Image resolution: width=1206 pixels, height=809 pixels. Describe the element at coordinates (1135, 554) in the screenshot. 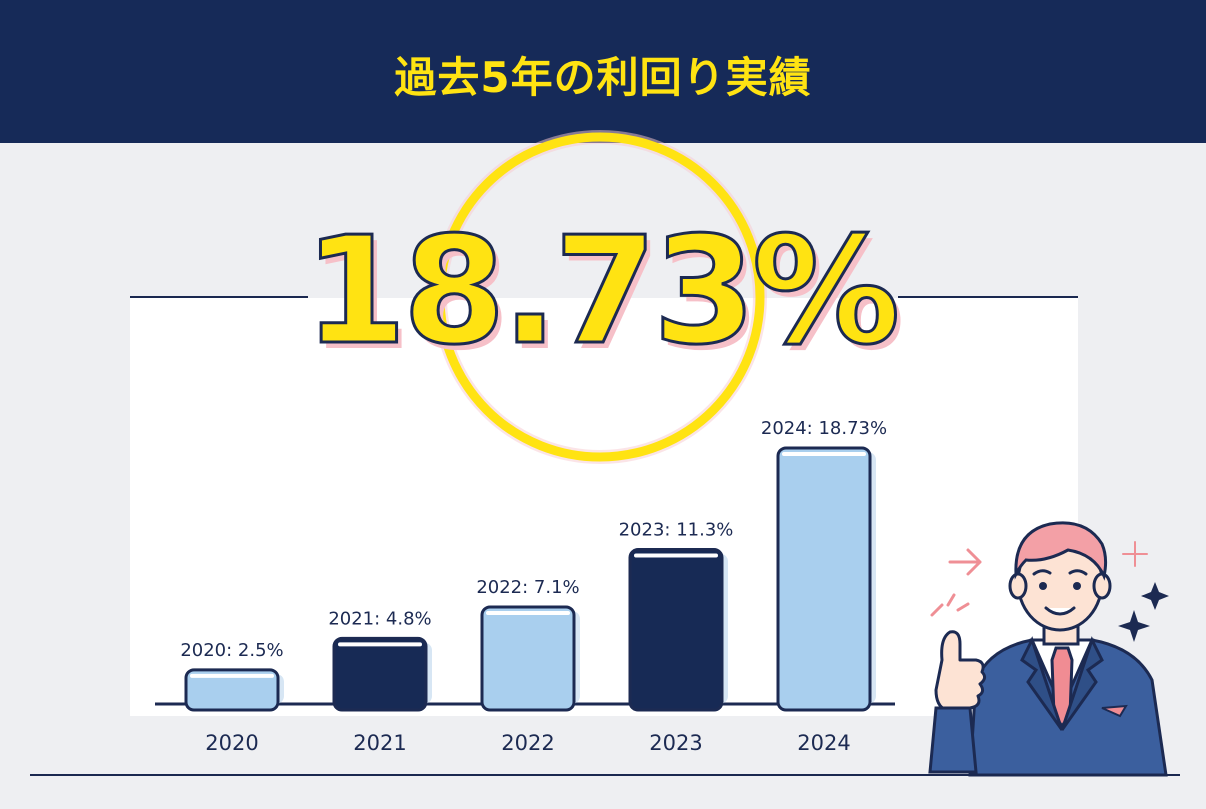

I see `plus-sparkle-icon` at that location.